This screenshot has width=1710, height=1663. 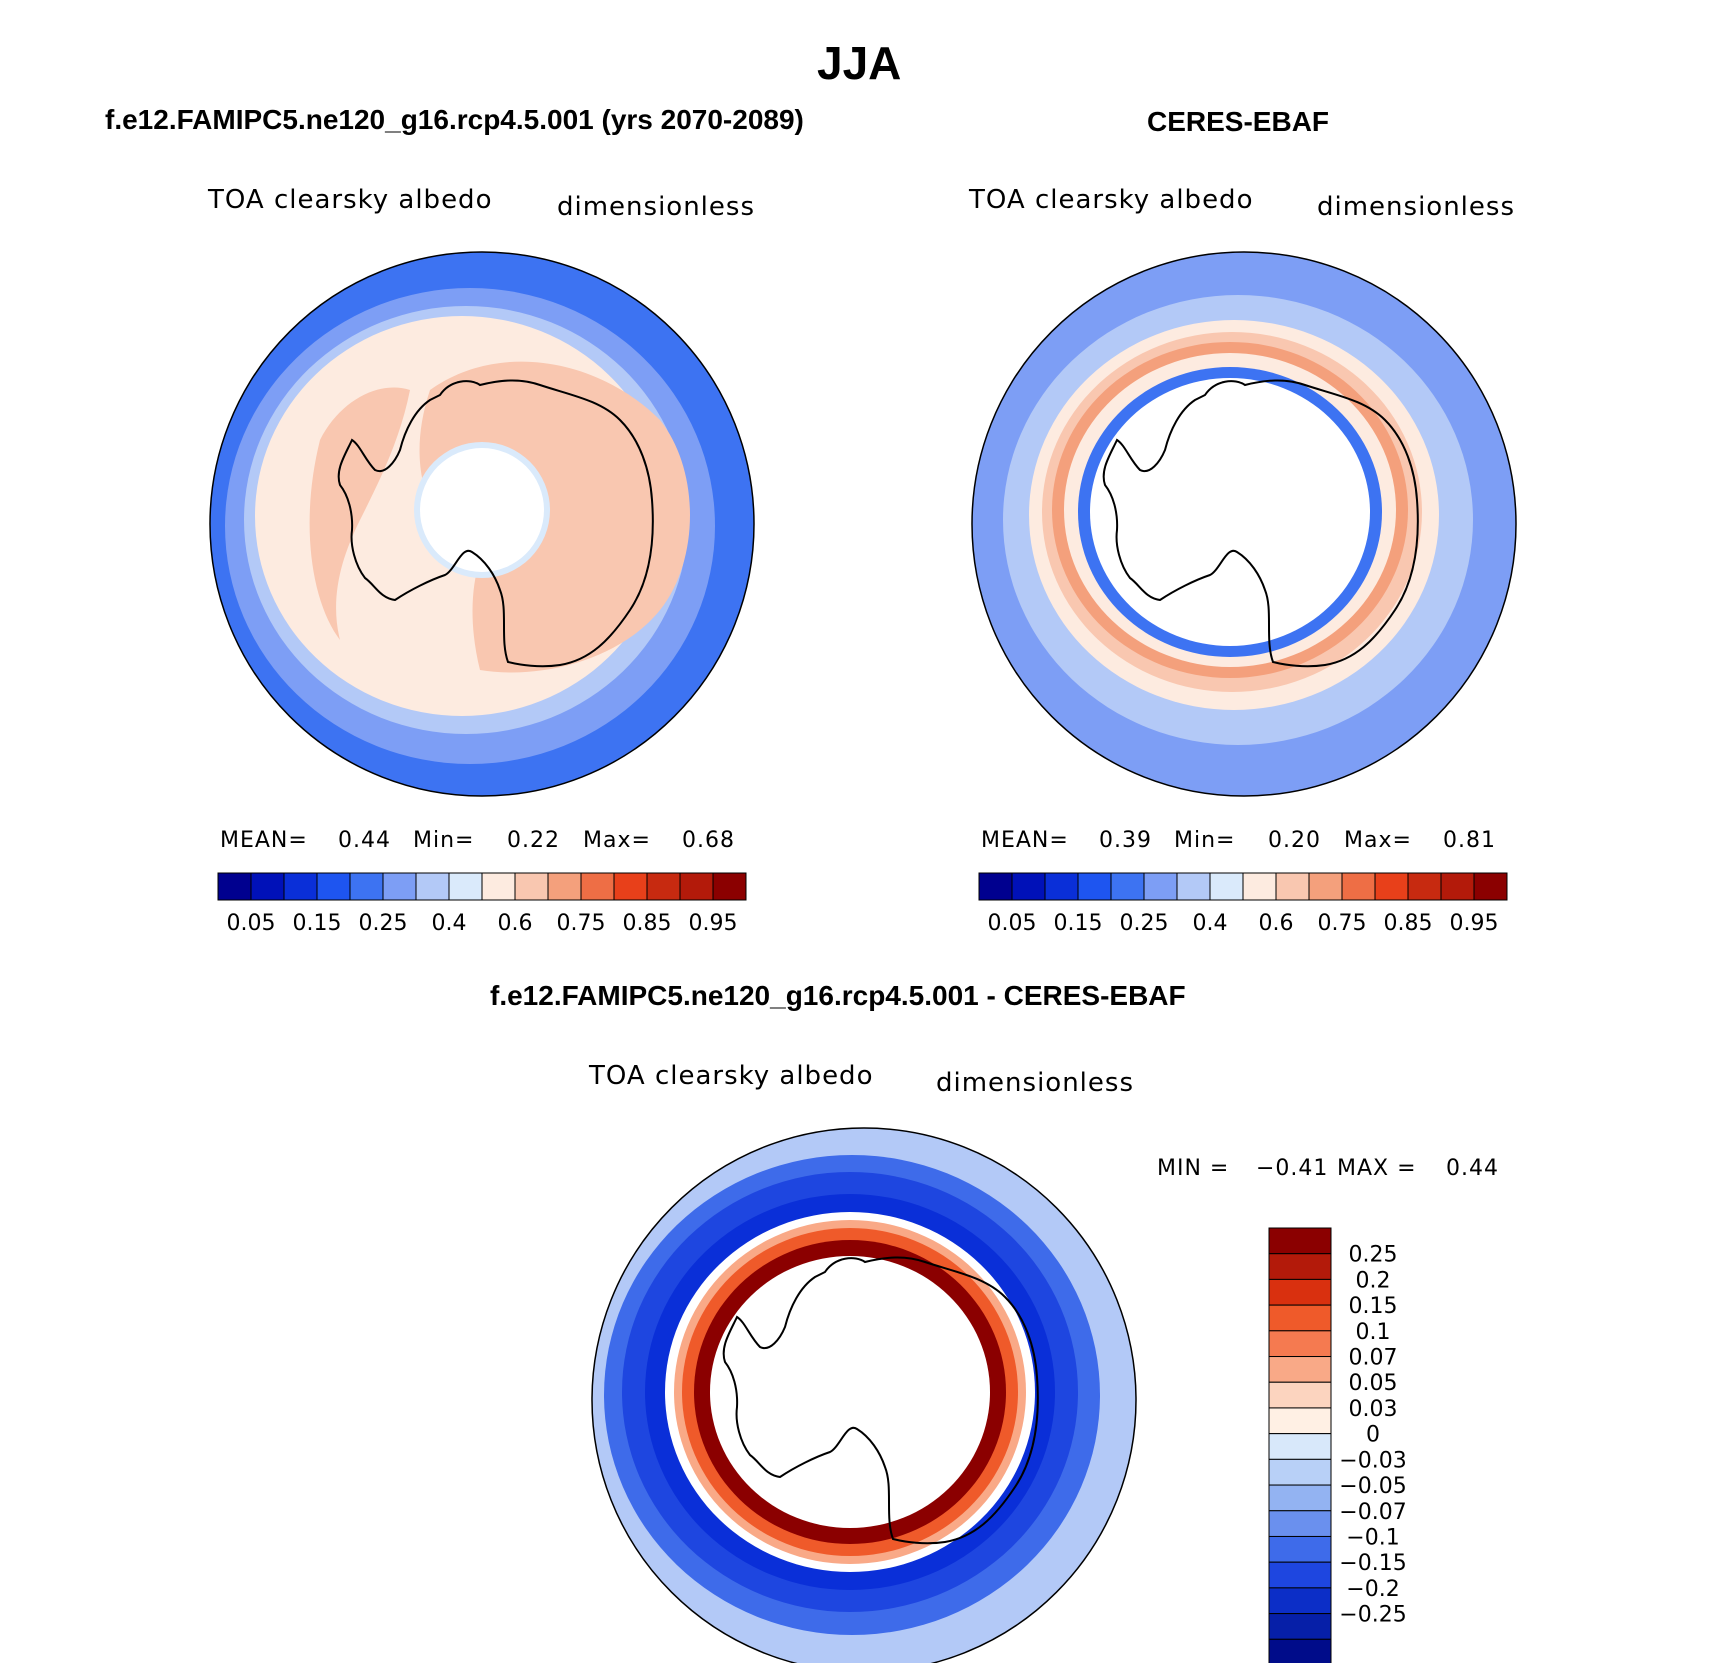 What do you see at coordinates (444, 840) in the screenshot?
I see `panel-1-min-label: Min=` at bounding box center [444, 840].